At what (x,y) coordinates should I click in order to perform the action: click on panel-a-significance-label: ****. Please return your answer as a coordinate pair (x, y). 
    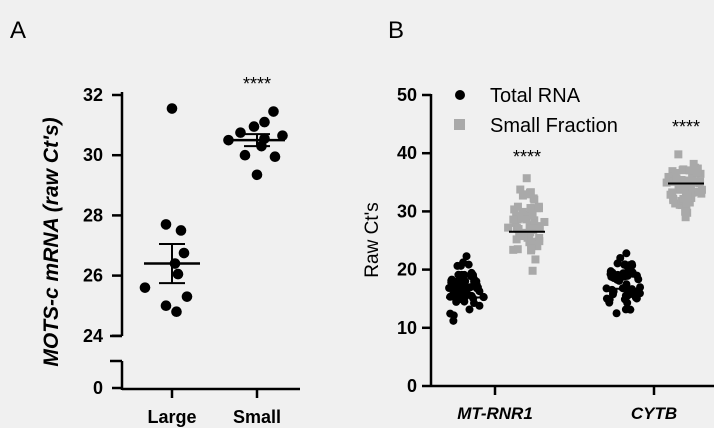
    Looking at the image, I should click on (257, 84).